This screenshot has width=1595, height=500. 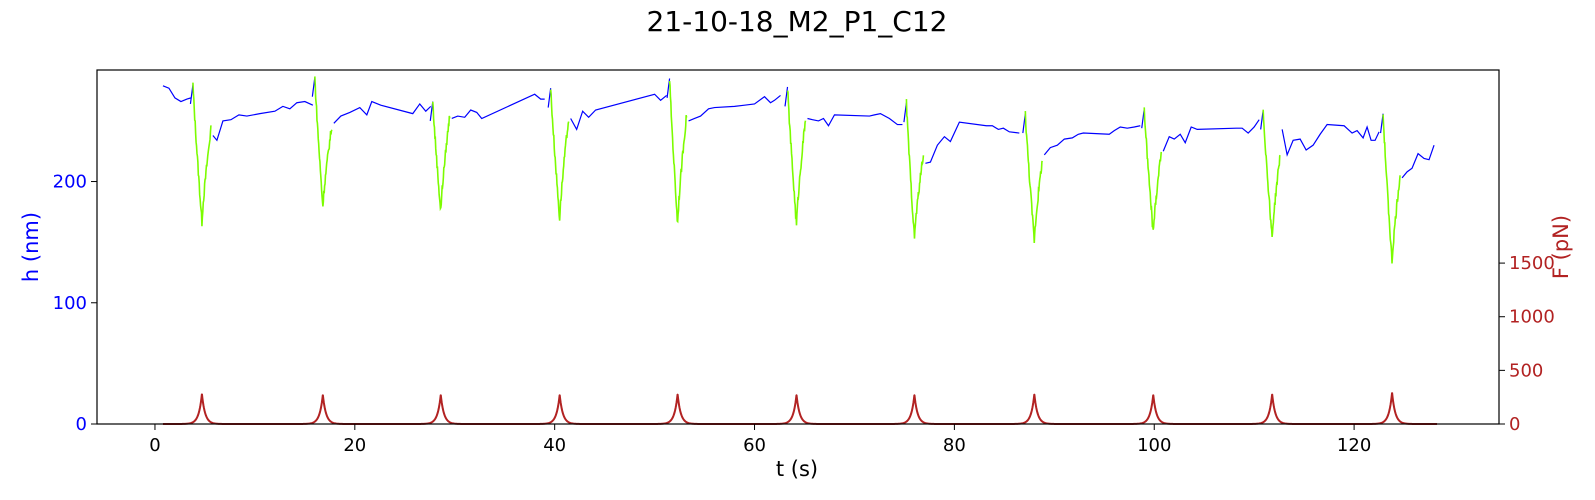 What do you see at coordinates (754, 445) in the screenshot?
I see `x-tick-label: 60` at bounding box center [754, 445].